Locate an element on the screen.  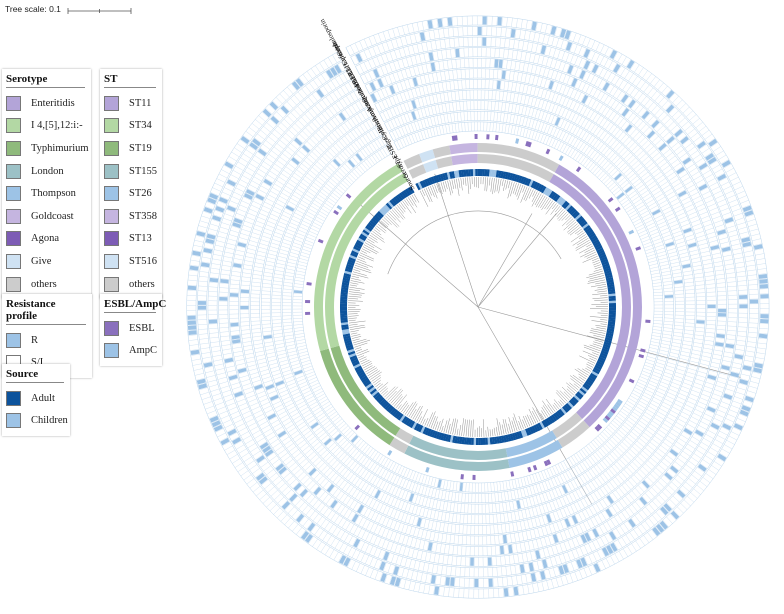
legend-item: ST516 is located at coordinates (130, 261).